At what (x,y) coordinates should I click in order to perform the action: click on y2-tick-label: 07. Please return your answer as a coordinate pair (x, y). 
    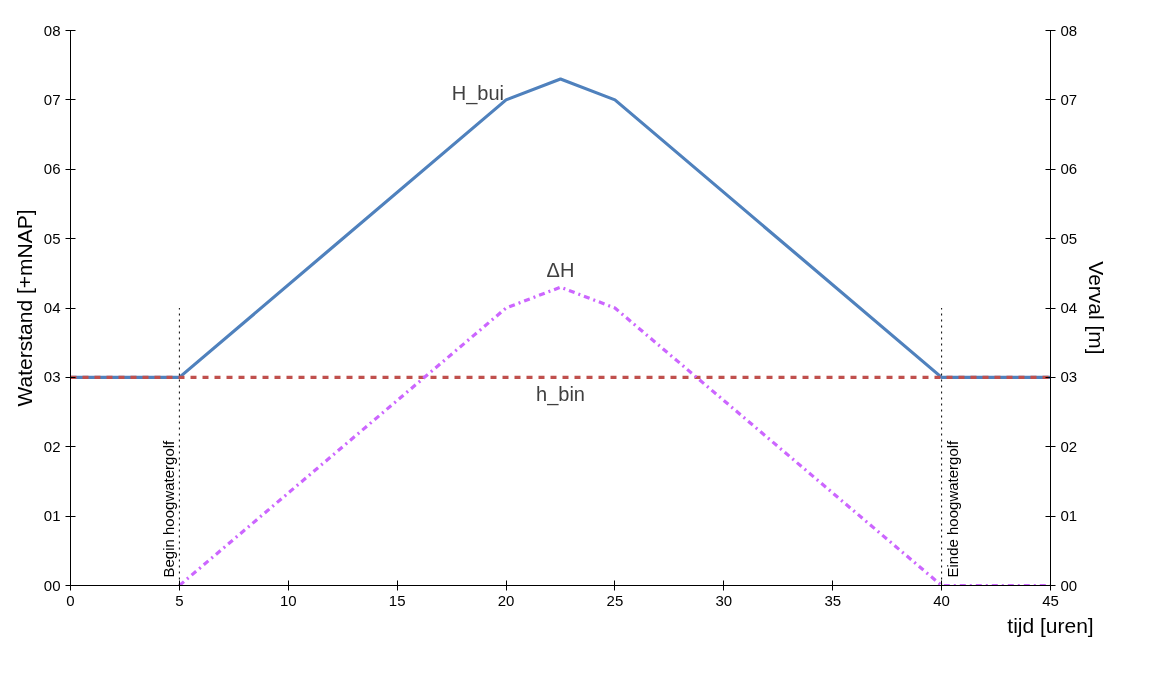
    Looking at the image, I should click on (1069, 99).